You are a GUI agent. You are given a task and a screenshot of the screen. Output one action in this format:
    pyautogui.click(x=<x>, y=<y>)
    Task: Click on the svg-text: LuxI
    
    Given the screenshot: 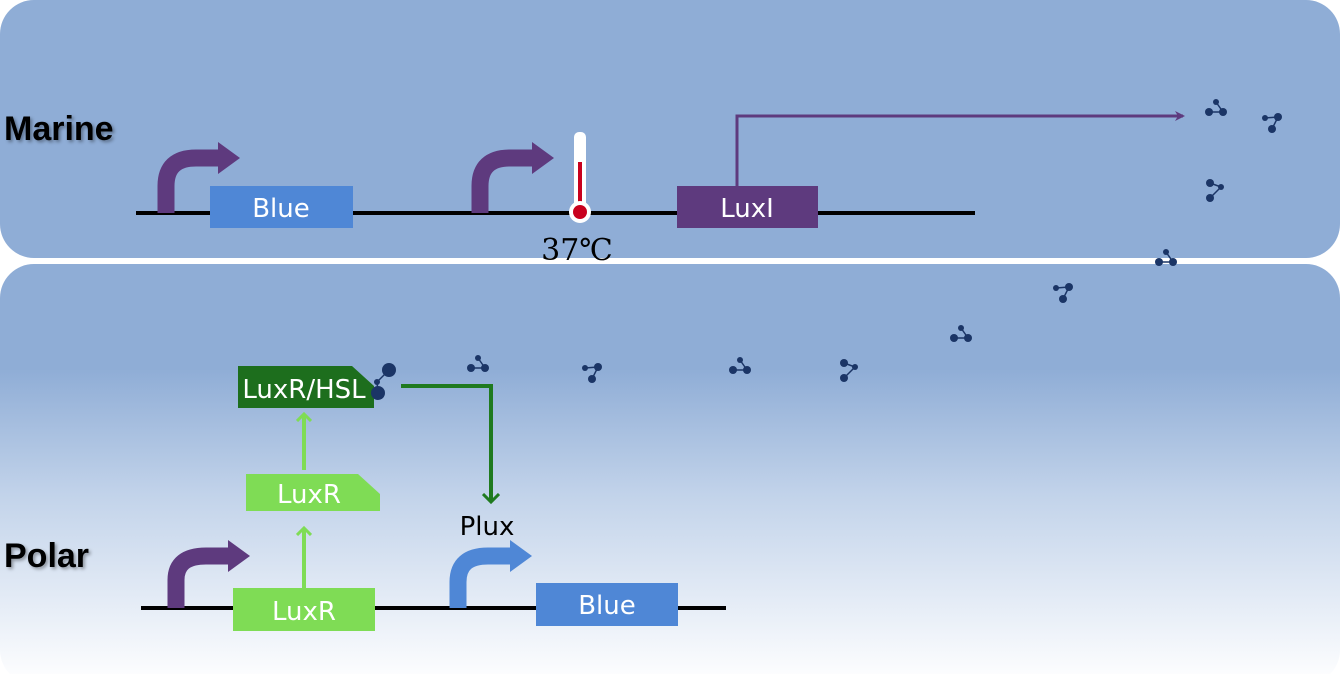 What is the action you would take?
    pyautogui.click(x=747, y=209)
    